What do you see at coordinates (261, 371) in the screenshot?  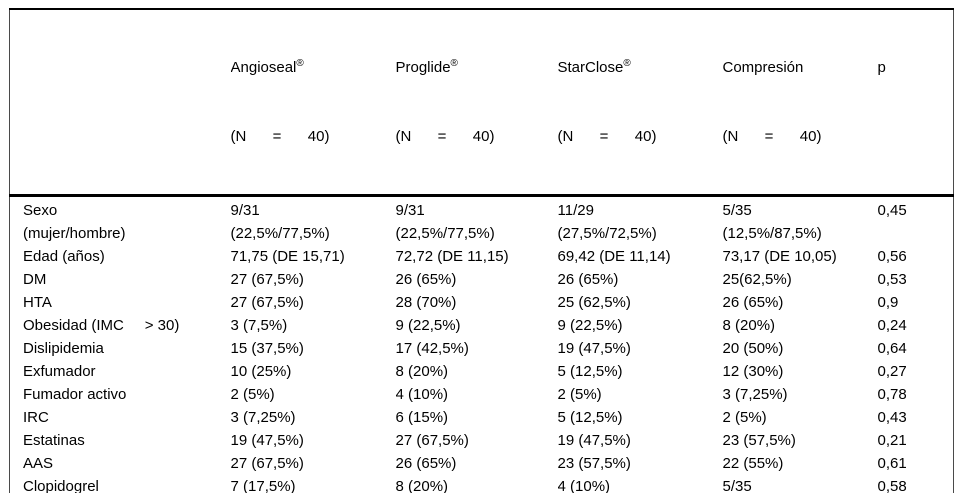 I see `cell-angioseal: 10 (25%)` at bounding box center [261, 371].